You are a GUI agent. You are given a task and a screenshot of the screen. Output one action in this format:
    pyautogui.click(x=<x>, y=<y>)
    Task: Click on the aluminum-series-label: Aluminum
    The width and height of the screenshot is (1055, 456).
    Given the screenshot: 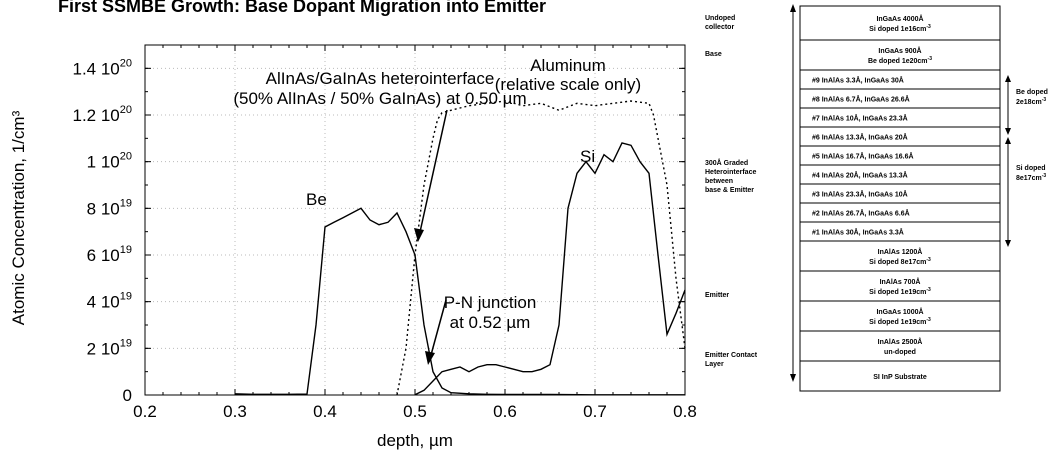 What is the action you would take?
    pyautogui.click(x=568, y=65)
    